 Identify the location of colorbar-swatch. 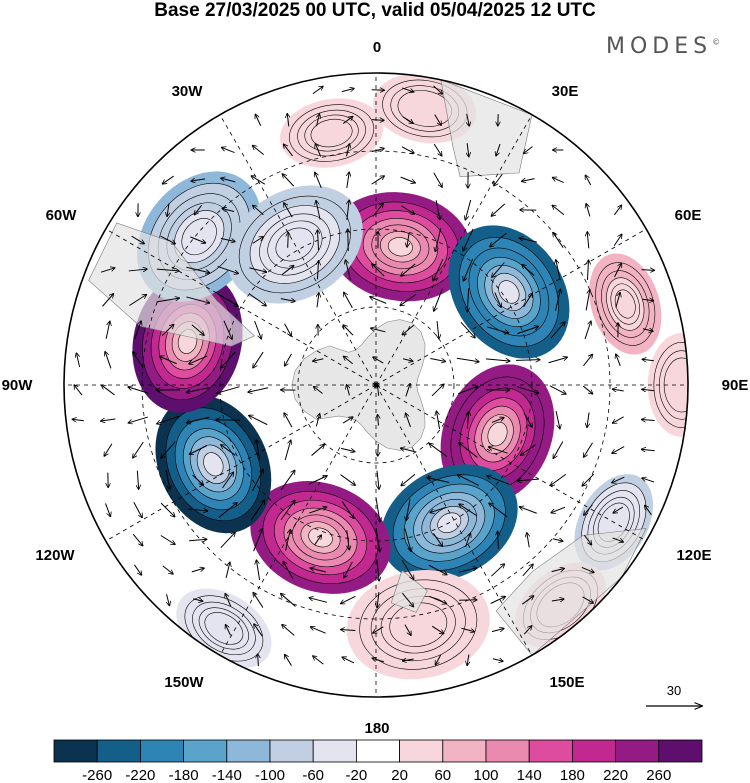
(291, 751).